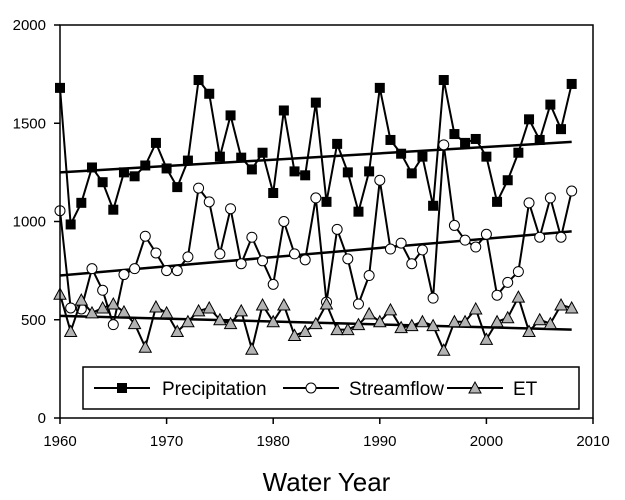 This screenshot has width=625, height=500. Describe the element at coordinates (122, 388) in the screenshot. I see `legend-marker-precipitation` at that location.